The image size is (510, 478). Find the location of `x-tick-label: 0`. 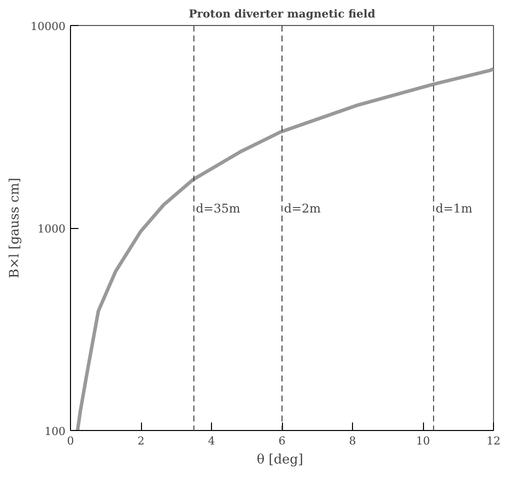

x-tick-label: 0 is located at coordinates (70, 441).